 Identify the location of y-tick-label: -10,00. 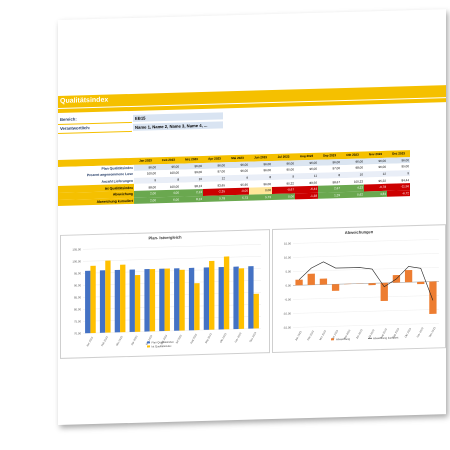
(287, 313).